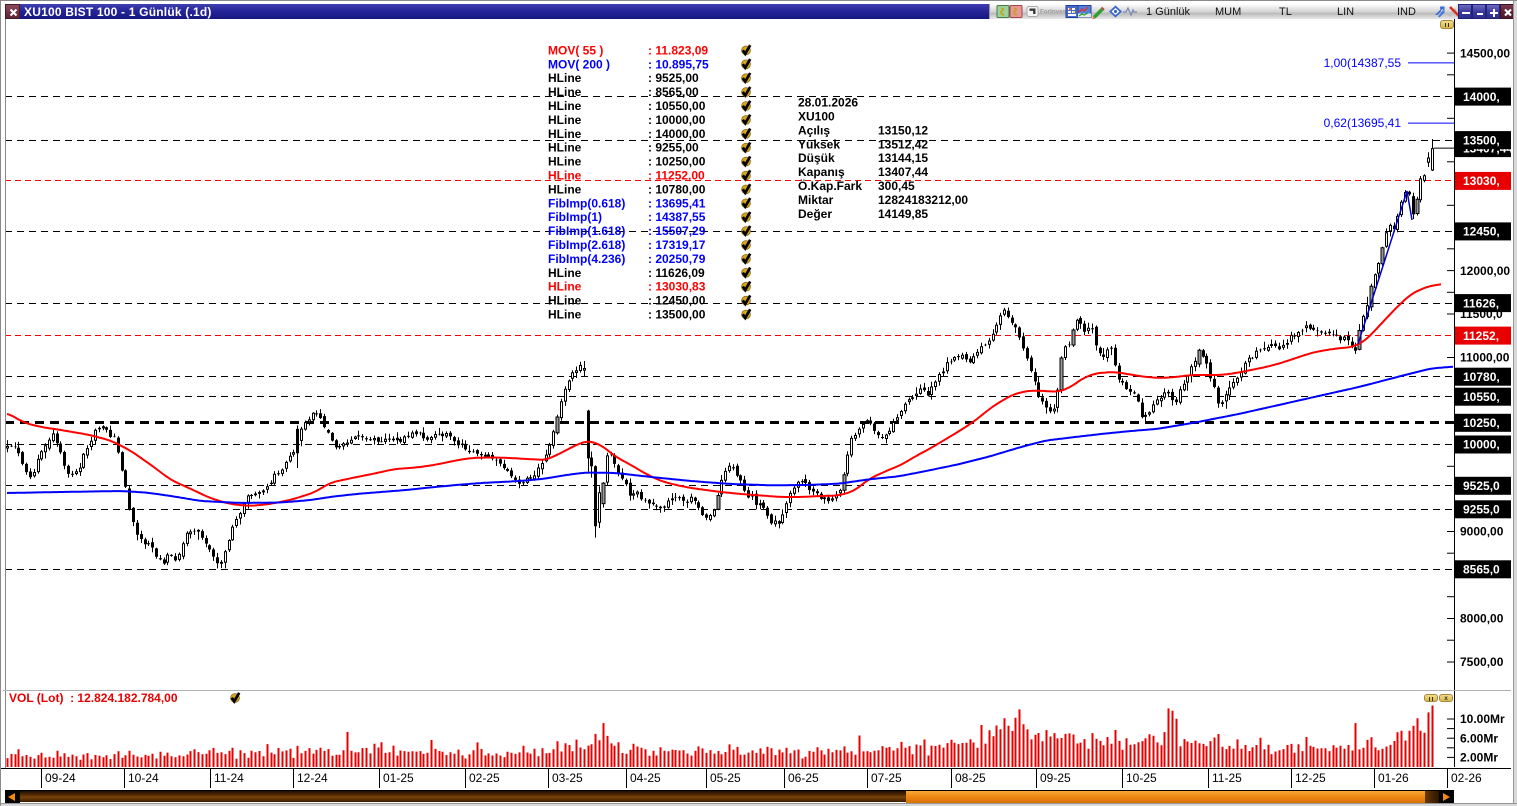  Describe the element at coordinates (677, 120) in the screenshot. I see `svg-text:: 10000,00: : 10000,00` at that location.